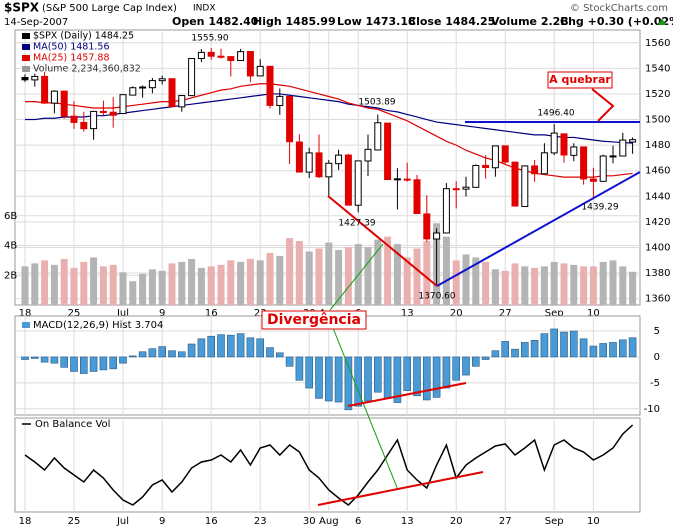 The width and height of the screenshot is (673, 529). Describe the element at coordinates (162, 521) in the screenshot. I see `x-tick-label: 9` at that location.